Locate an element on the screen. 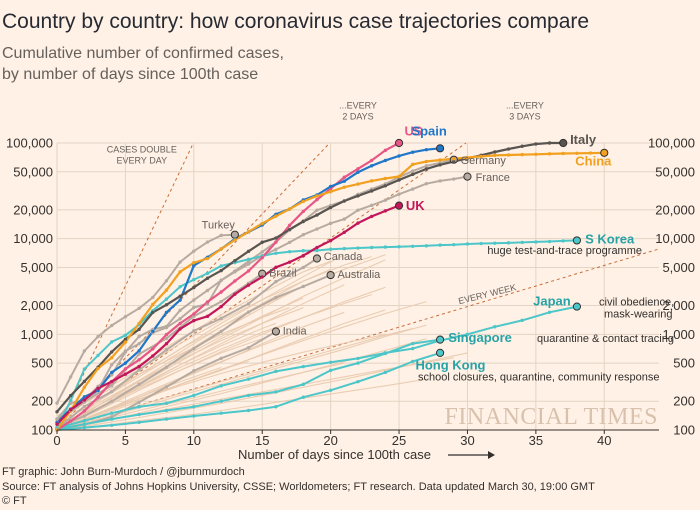 Image resolution: width=700 pixels, height=510 pixels. y-tick-label-right: 5,000 is located at coordinates (678, 267).